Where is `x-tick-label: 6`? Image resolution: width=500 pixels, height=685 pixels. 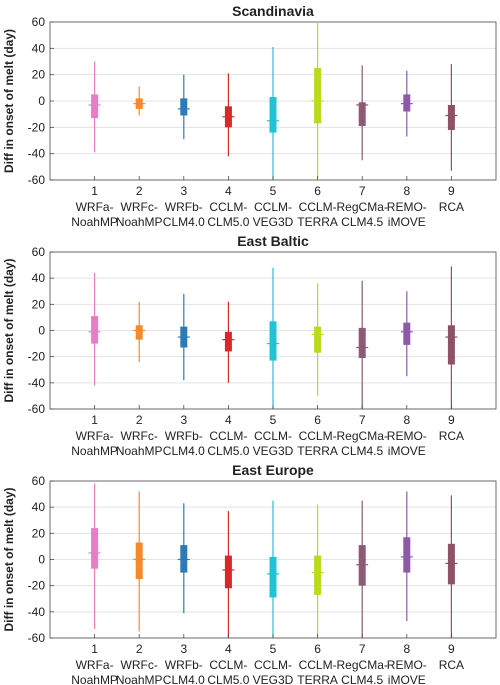 x-tick-label: 6 is located at coordinates (317, 649).